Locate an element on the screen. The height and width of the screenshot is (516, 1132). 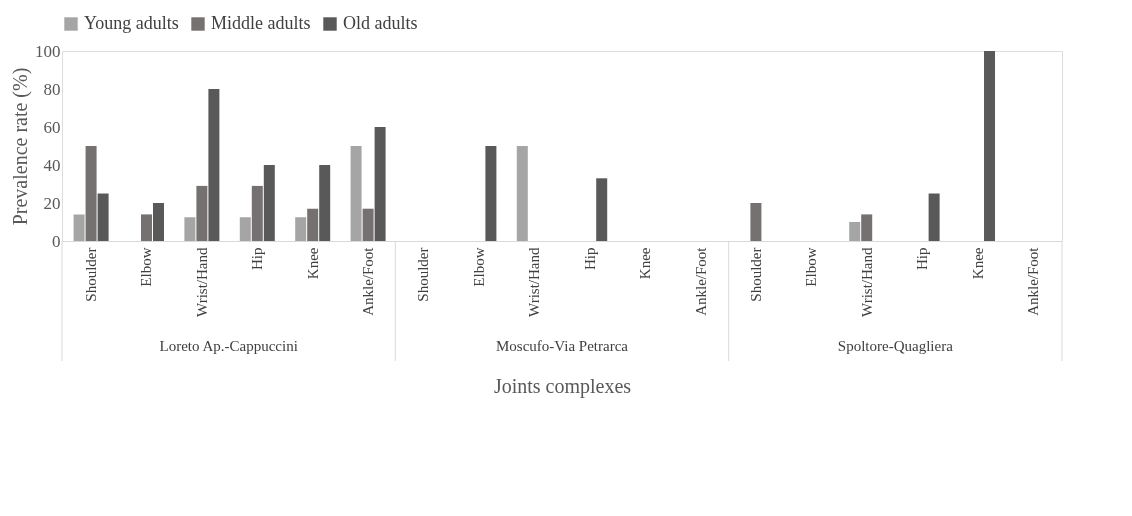
y-axis-title: Prevalence rate (%) is located at coordinates (20, 146).